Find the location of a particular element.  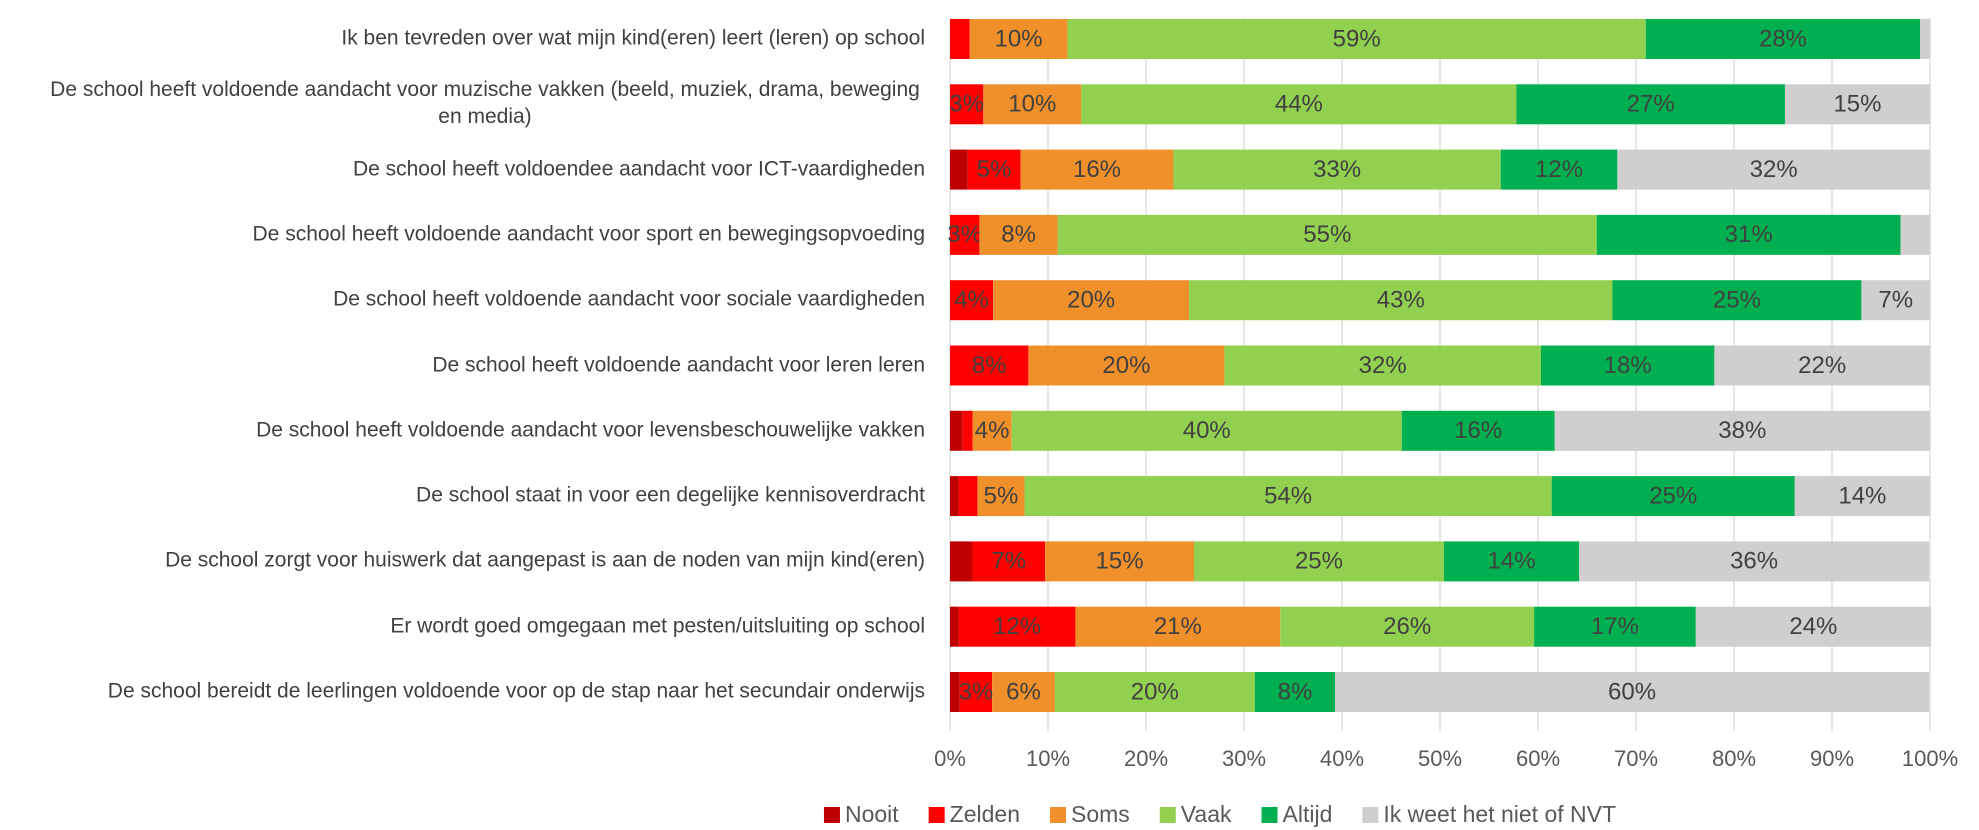

data-label: 22% is located at coordinates (1822, 365).